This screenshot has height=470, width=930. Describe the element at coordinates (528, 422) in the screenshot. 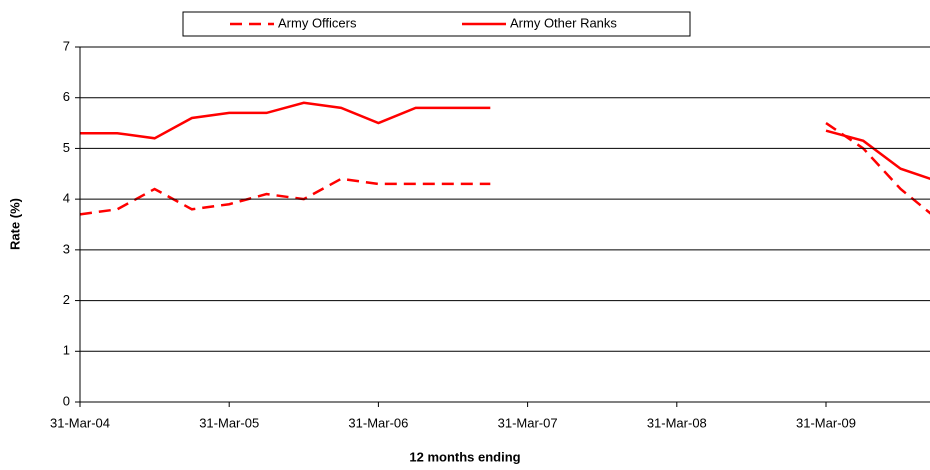

I see `x-tick-label: 31-Mar-07` at that location.